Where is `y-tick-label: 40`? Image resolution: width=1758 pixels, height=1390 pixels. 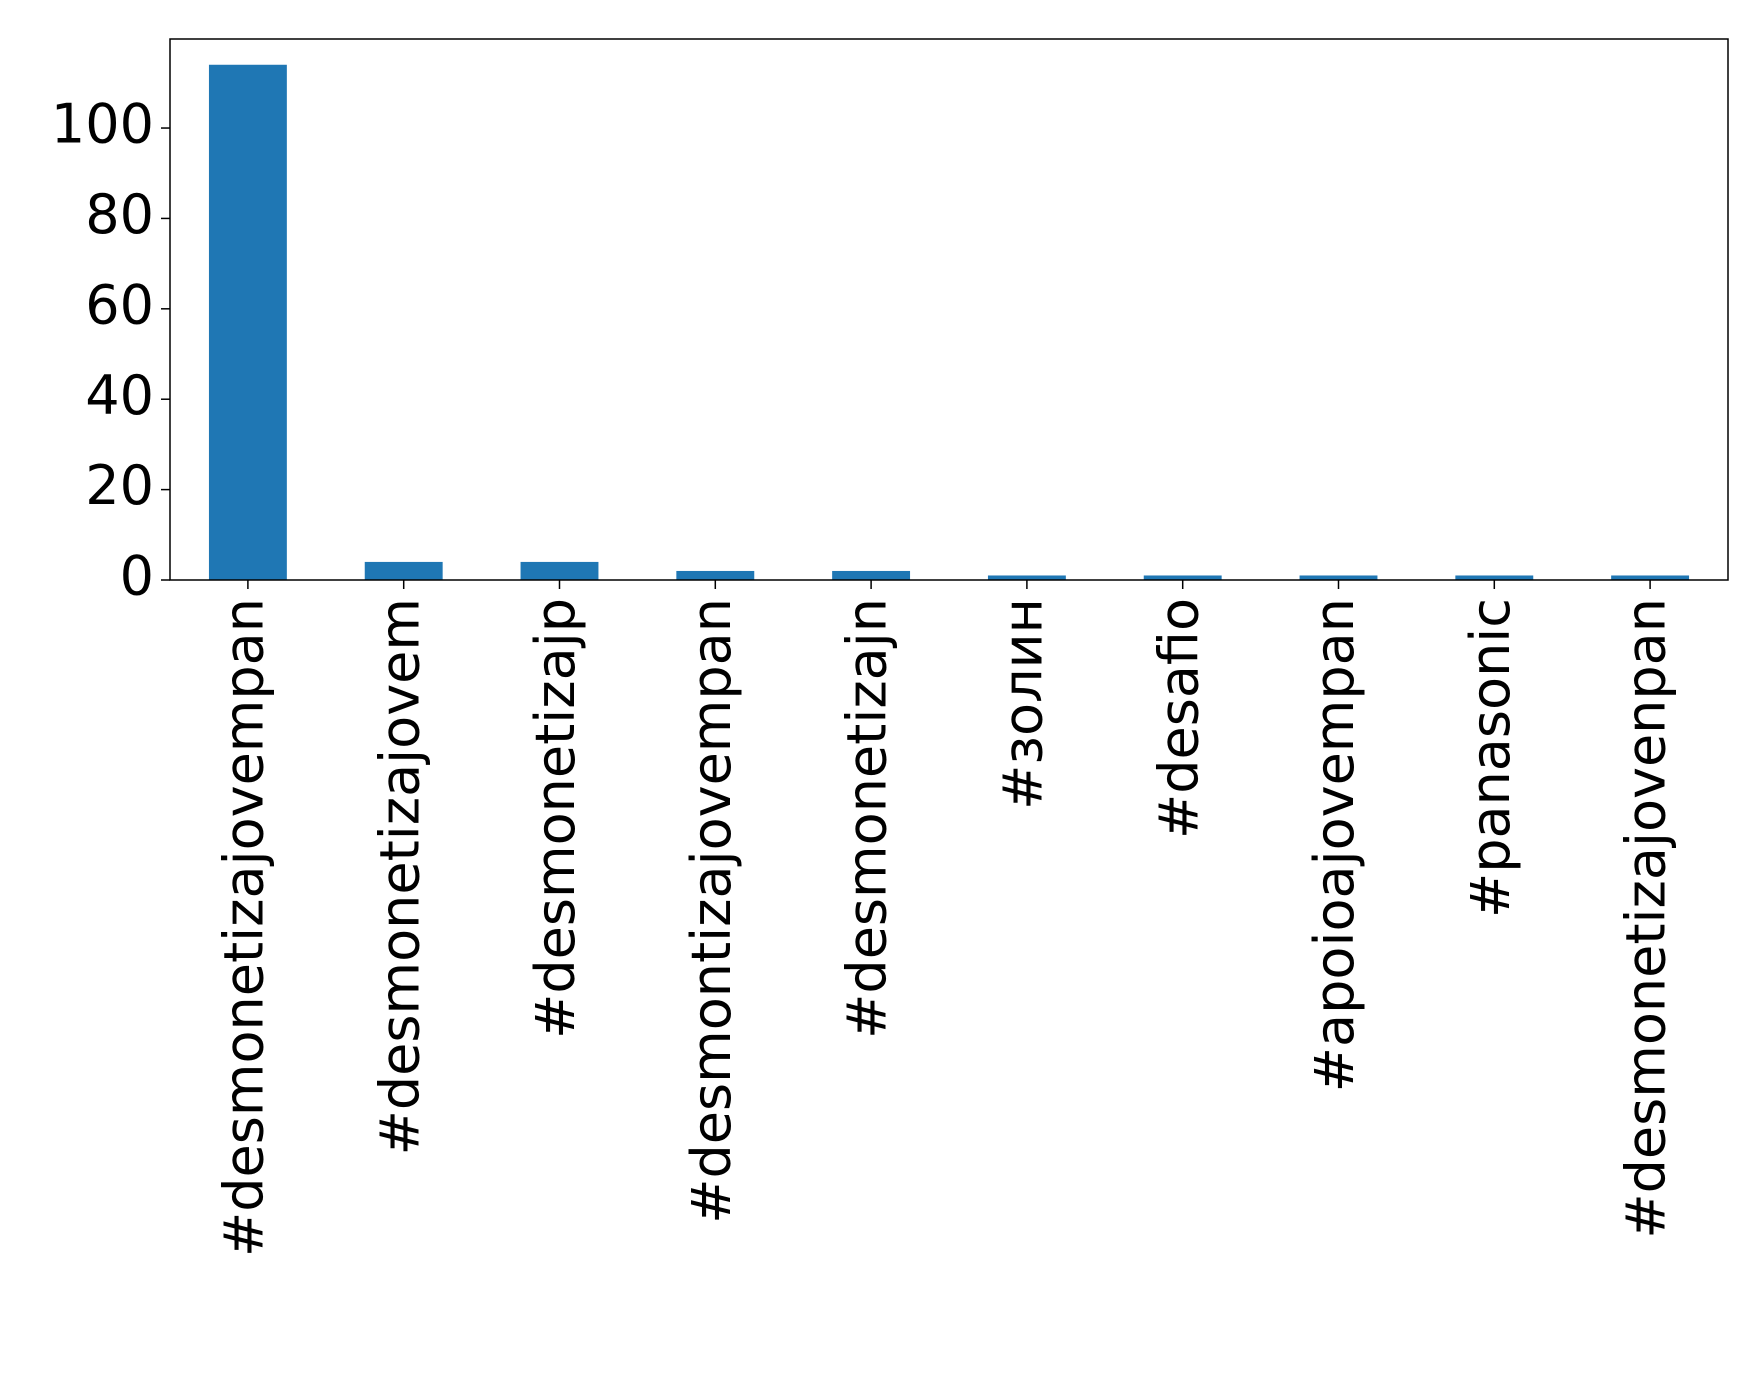 y-tick-label: 40 is located at coordinates (119, 395).